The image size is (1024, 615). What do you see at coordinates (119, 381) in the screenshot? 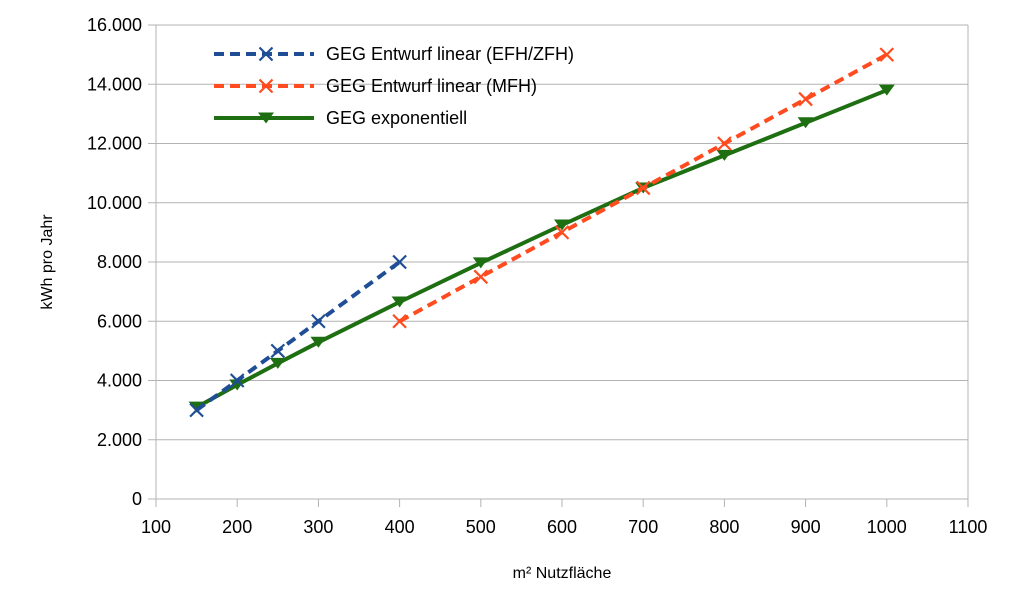
I see `y-tick-label: 4.000` at bounding box center [119, 381].